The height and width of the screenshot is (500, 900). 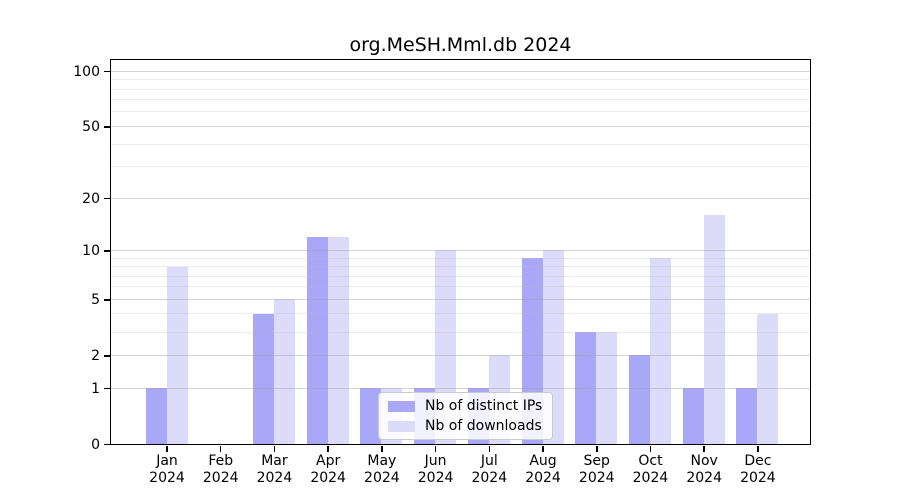 What do you see at coordinates (596, 469) in the screenshot?
I see `x-tick-label-sep: Sep 2024` at bounding box center [596, 469].